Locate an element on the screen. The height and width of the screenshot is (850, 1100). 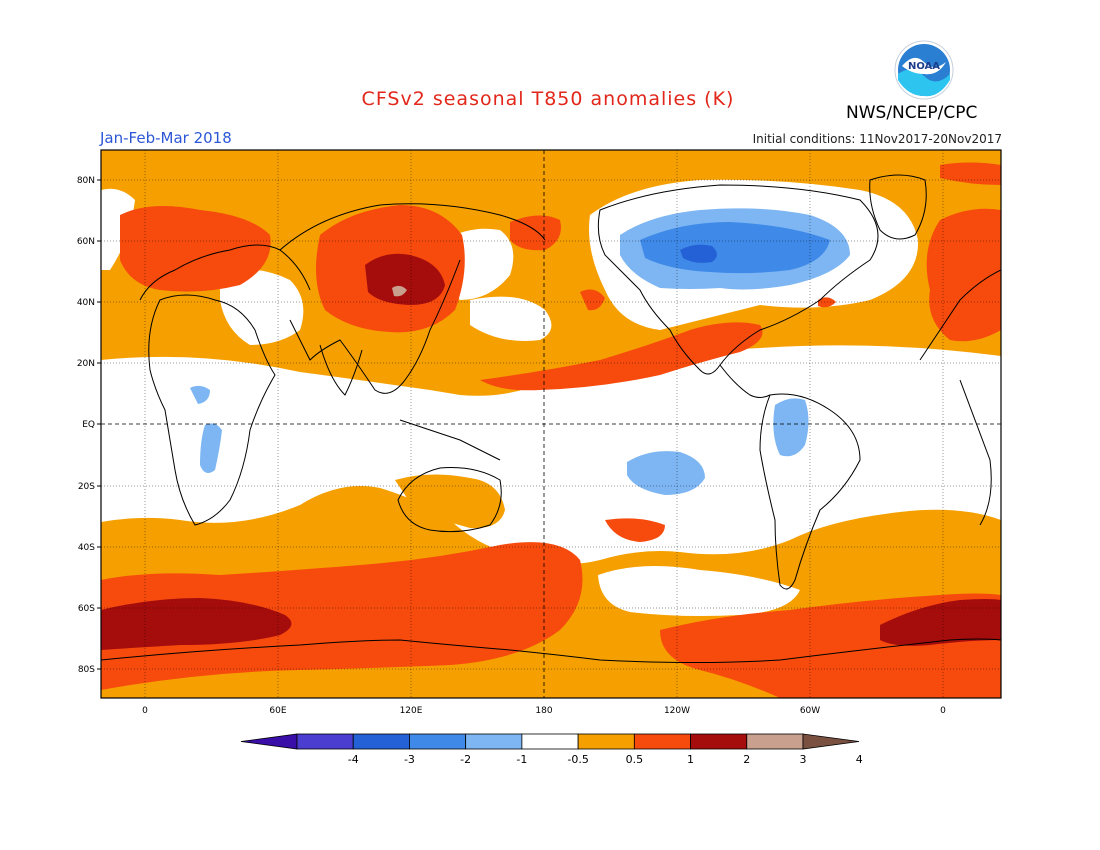
lat-axis: 80N 60N 40N 20N EQ 20S 40S 60S 80S is located at coordinates (86, 425).